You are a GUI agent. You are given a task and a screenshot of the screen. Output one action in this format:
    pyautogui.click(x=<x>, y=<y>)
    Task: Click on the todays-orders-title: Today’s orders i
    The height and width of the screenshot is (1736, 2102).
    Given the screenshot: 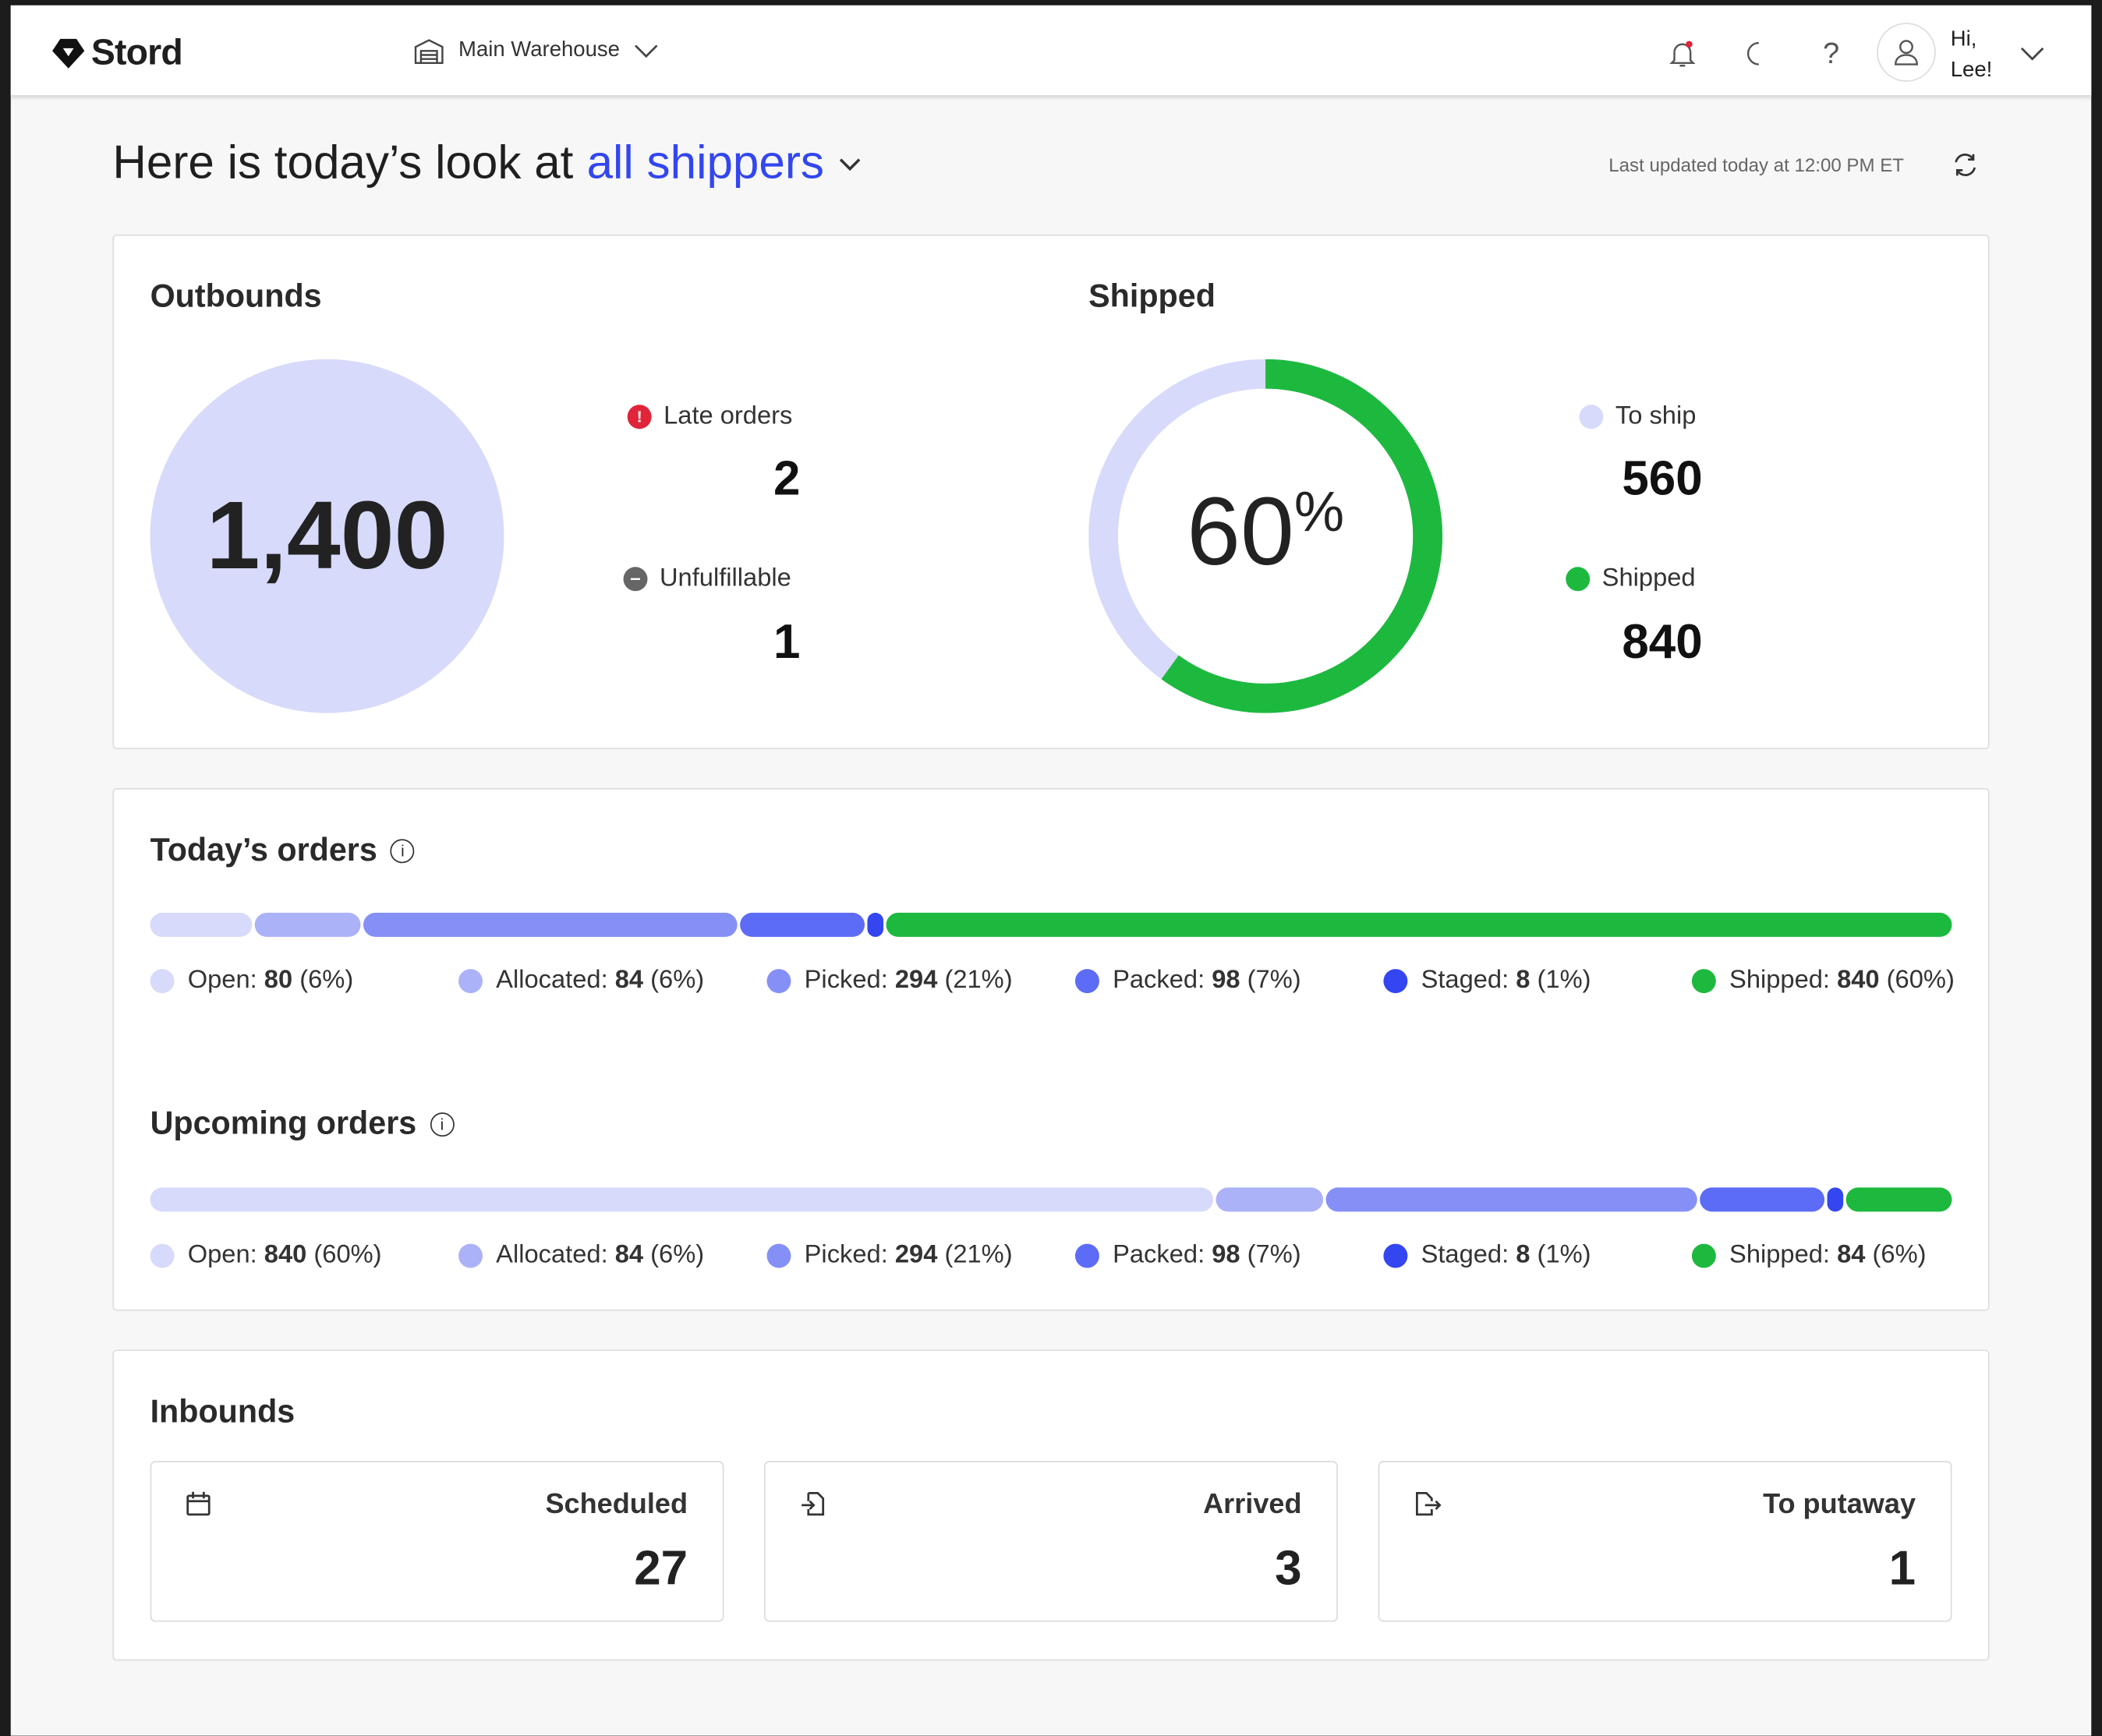 What is the action you would take?
    pyautogui.click(x=283, y=852)
    